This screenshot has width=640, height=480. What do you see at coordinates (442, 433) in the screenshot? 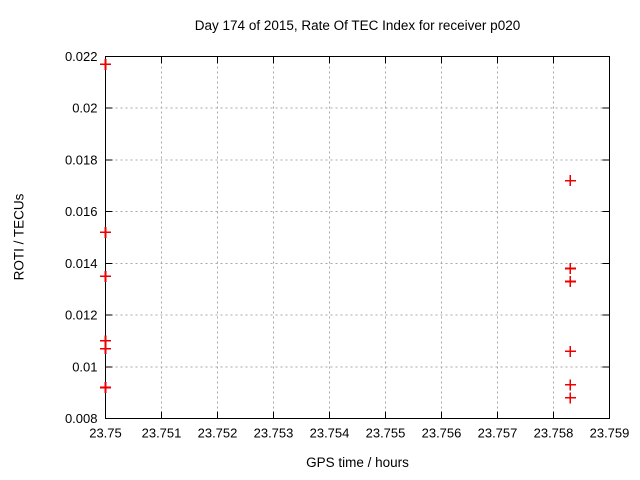
I see `x-tick-label: 23.756` at bounding box center [442, 433].